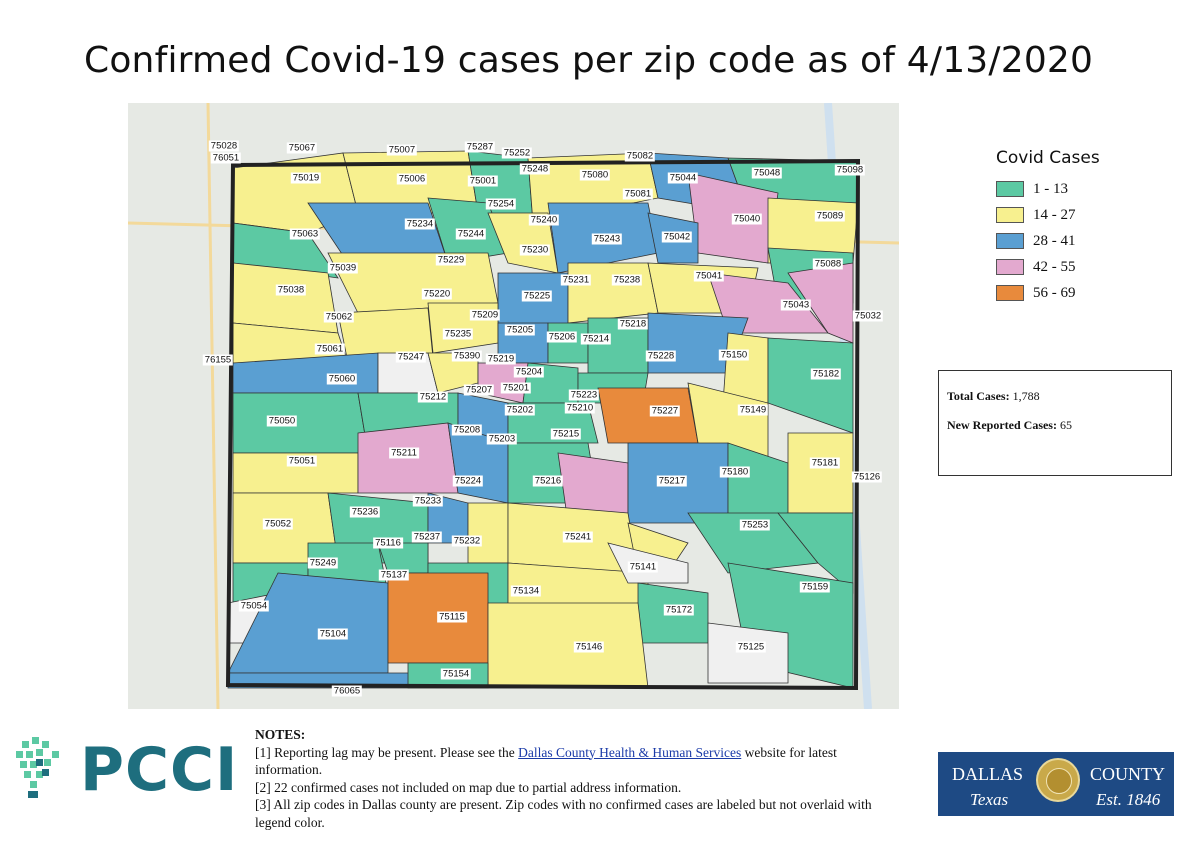 The width and height of the screenshot is (1200, 848). What do you see at coordinates (1002, 425) in the screenshot?
I see `new-cases-label: New Reported Cases:` at bounding box center [1002, 425].